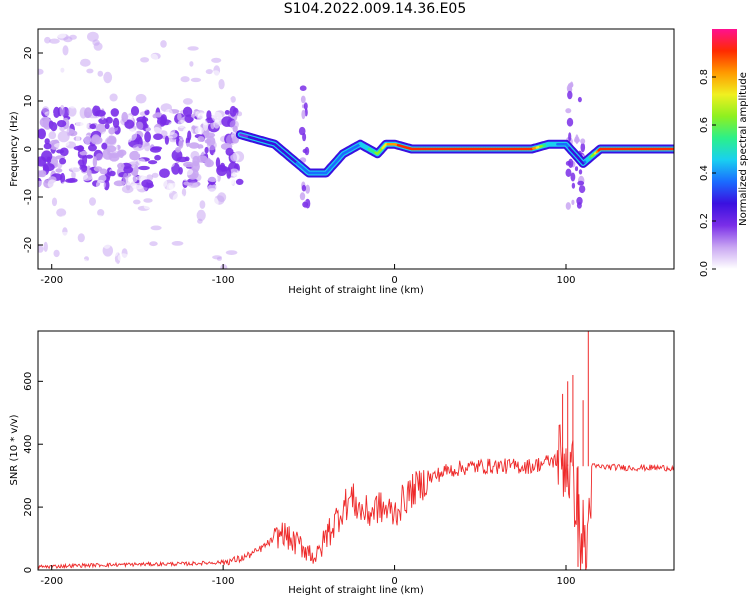 The height and width of the screenshot is (600, 750). I want to click on spectrogram-y-tick-label: -10, so click(28, 197).